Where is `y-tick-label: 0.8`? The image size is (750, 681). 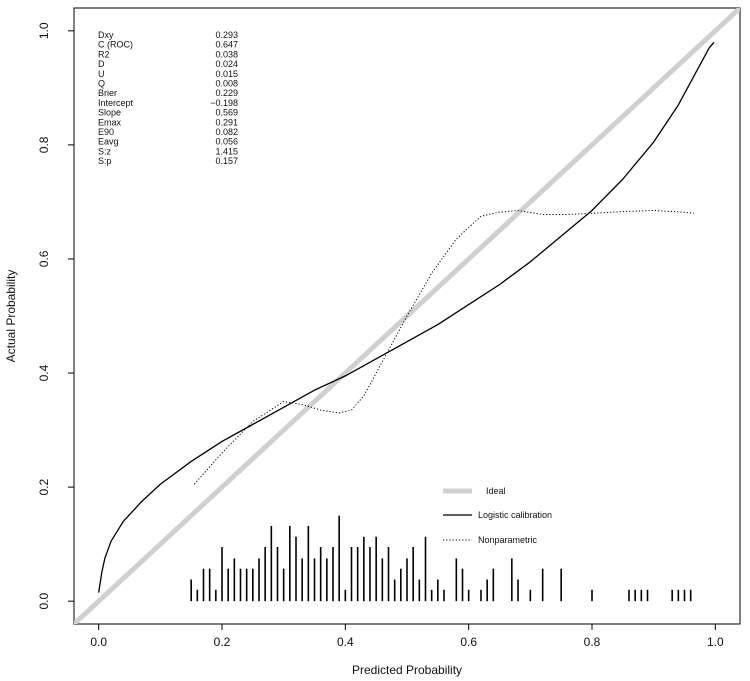
y-tick-label: 0.8 is located at coordinates (44, 144).